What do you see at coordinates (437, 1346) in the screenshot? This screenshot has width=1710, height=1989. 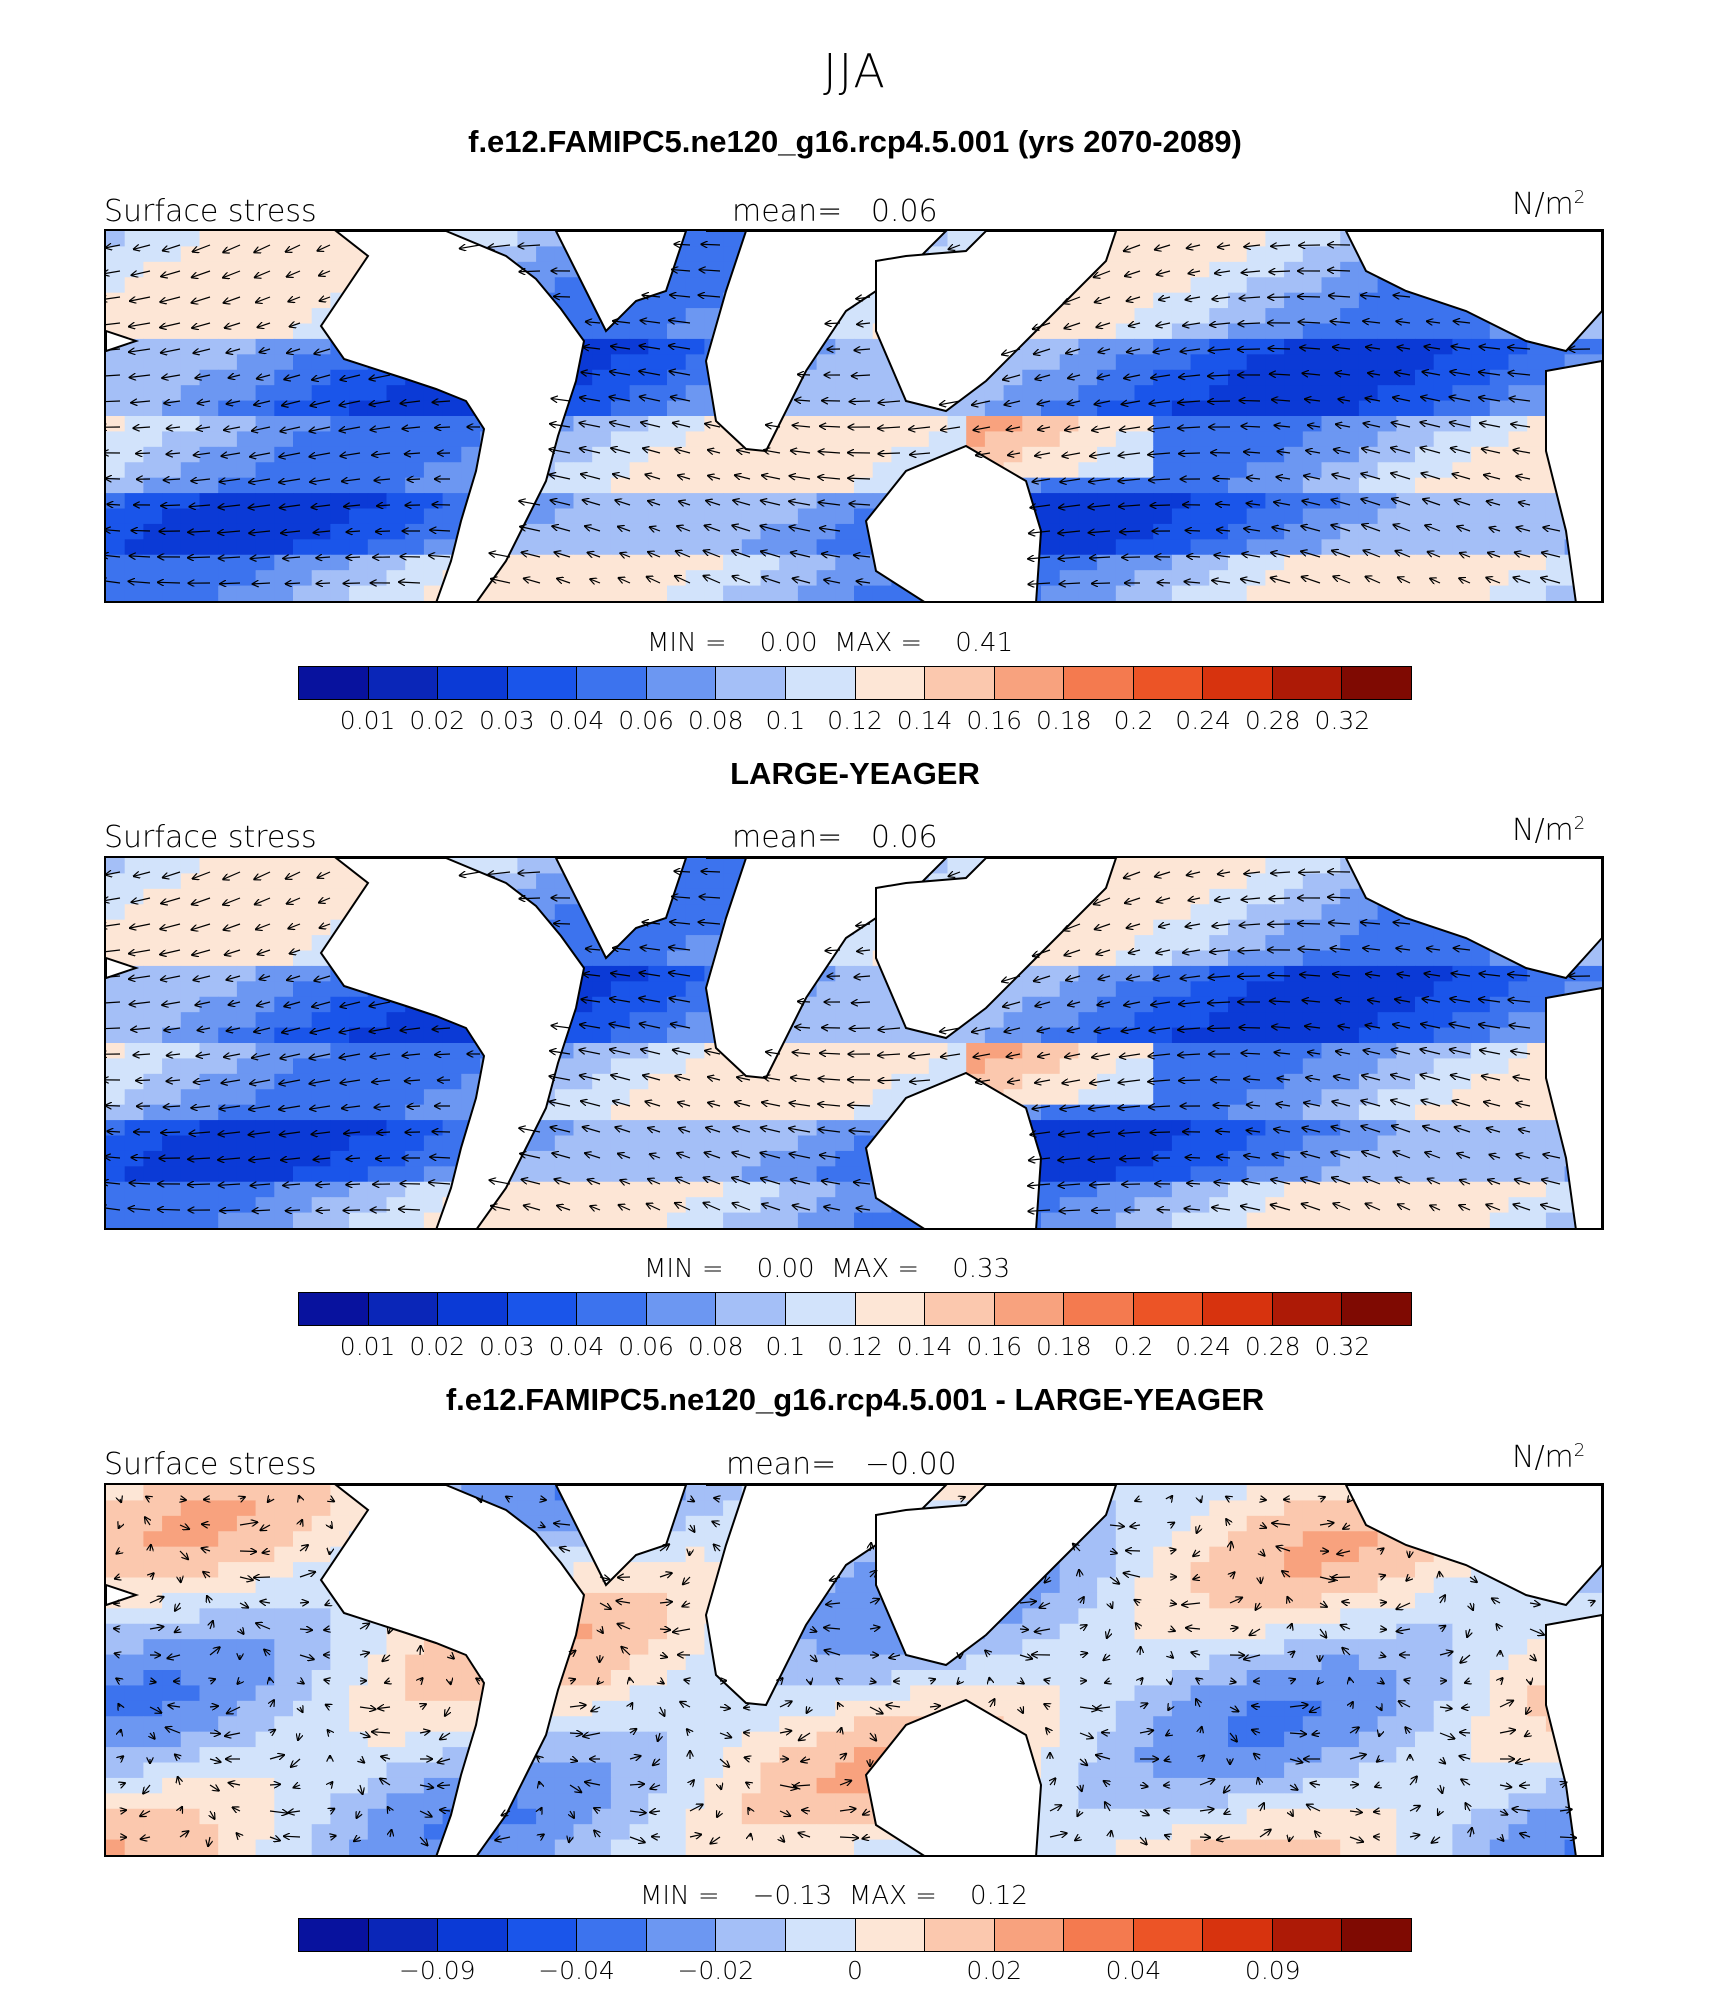 I see `colorbar-tick-label: 0.02` at bounding box center [437, 1346].